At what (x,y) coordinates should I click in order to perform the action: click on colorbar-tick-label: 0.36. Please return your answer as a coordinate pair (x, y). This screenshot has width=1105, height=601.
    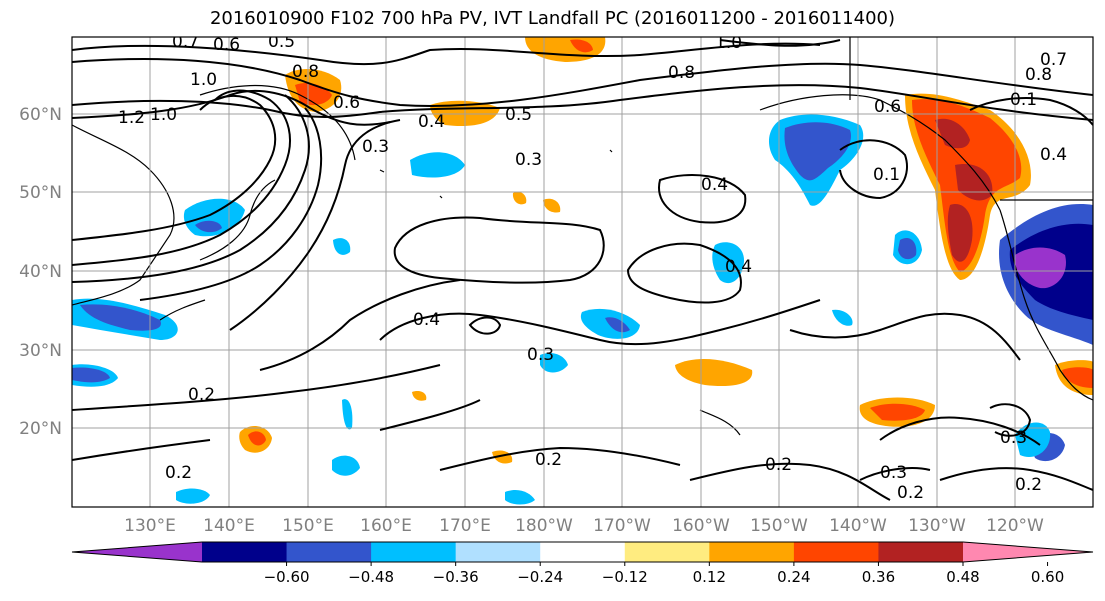
    Looking at the image, I should click on (878, 577).